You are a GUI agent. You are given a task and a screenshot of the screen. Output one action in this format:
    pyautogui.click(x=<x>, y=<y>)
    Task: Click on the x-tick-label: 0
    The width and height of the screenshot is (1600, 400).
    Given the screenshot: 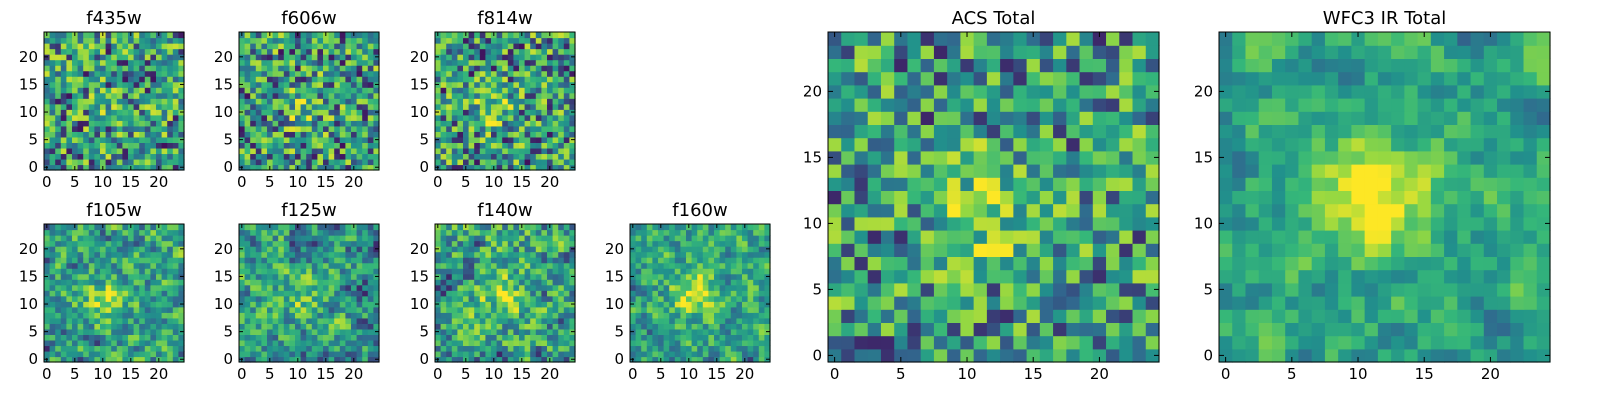 What is the action you would take?
    pyautogui.click(x=633, y=374)
    